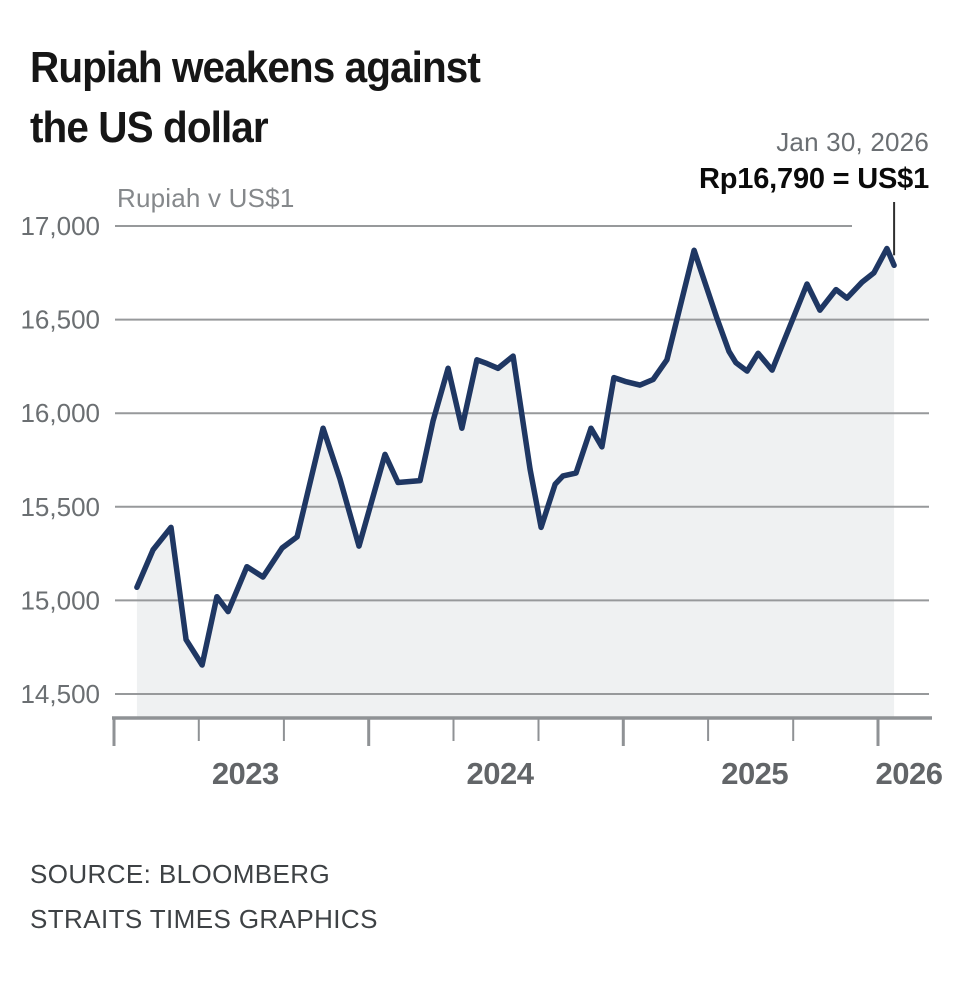  What do you see at coordinates (149, 127) in the screenshot?
I see `title-line-2: the US dollar` at bounding box center [149, 127].